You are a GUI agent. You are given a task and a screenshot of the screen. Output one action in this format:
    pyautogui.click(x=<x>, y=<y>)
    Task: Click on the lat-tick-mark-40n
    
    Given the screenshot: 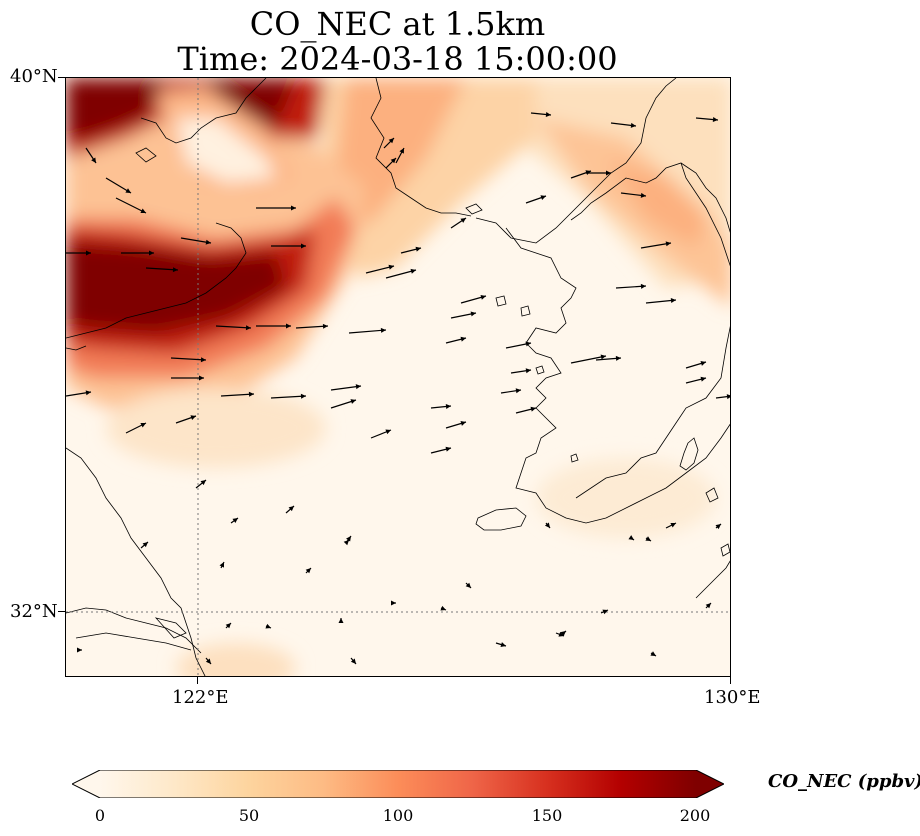 What is the action you would take?
    pyautogui.click(x=61, y=77)
    